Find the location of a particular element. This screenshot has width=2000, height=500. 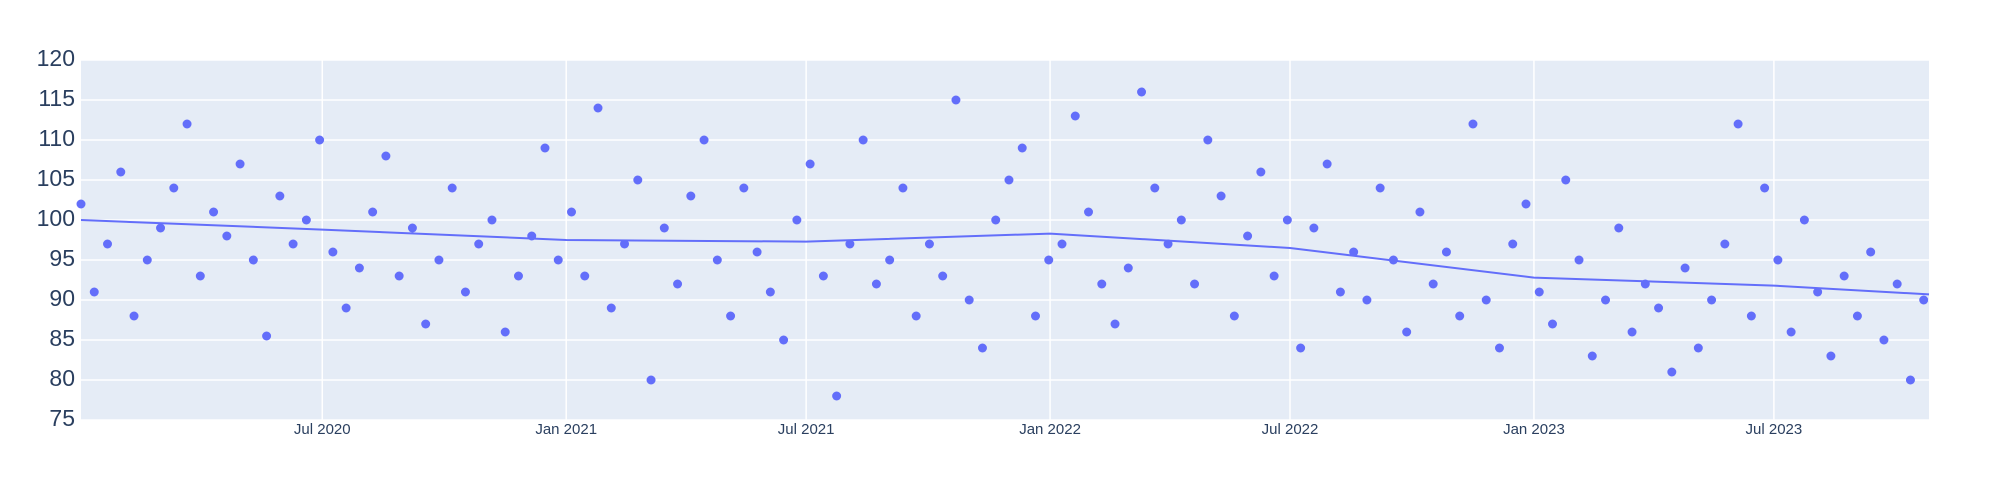

y-tick-label: 115 is located at coordinates (56, 98).